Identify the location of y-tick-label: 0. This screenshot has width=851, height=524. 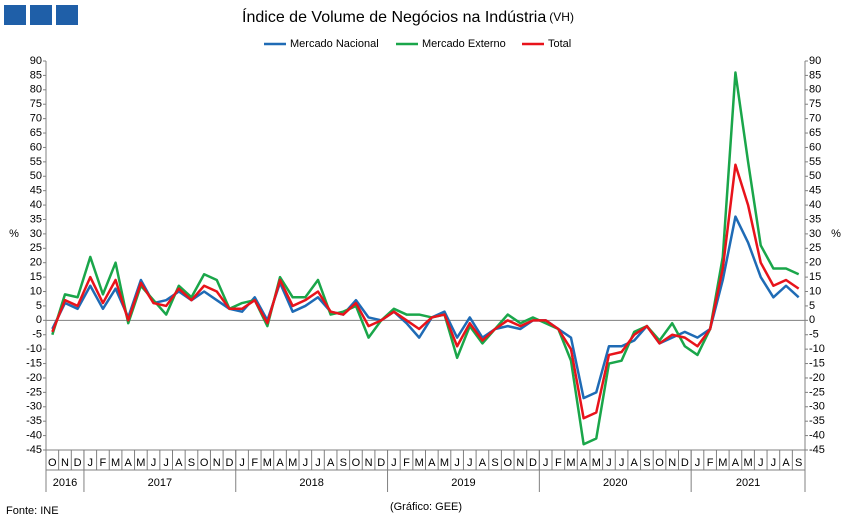
(39, 320).